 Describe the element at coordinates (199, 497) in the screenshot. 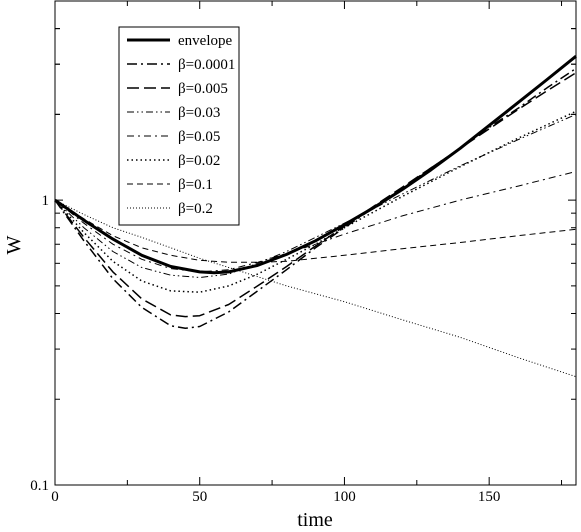

I see `x-tick-label: 50` at that location.